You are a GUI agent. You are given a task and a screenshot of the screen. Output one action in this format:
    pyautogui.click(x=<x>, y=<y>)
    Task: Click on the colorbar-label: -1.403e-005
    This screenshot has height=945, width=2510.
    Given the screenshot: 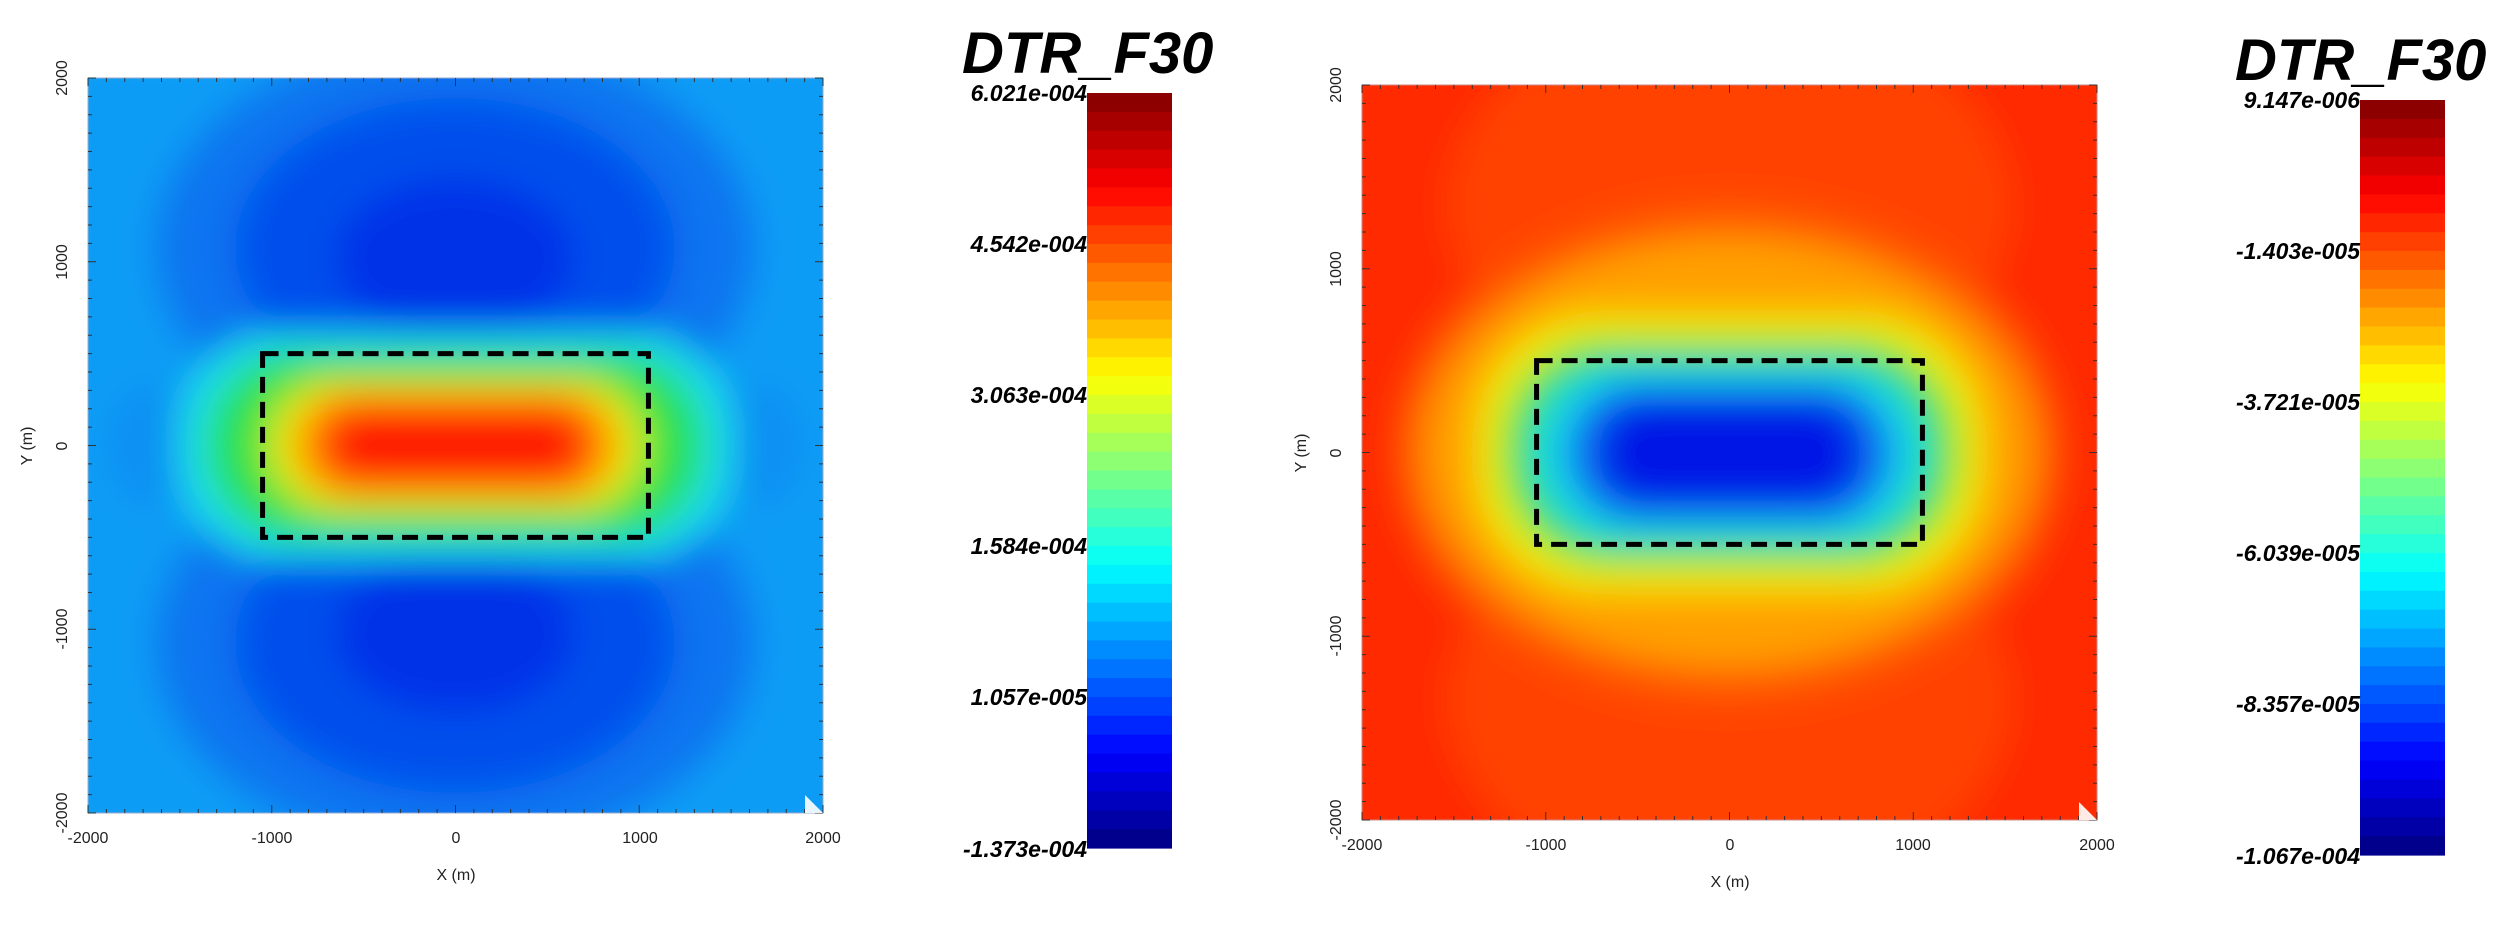 What is the action you would take?
    pyautogui.click(x=2298, y=251)
    